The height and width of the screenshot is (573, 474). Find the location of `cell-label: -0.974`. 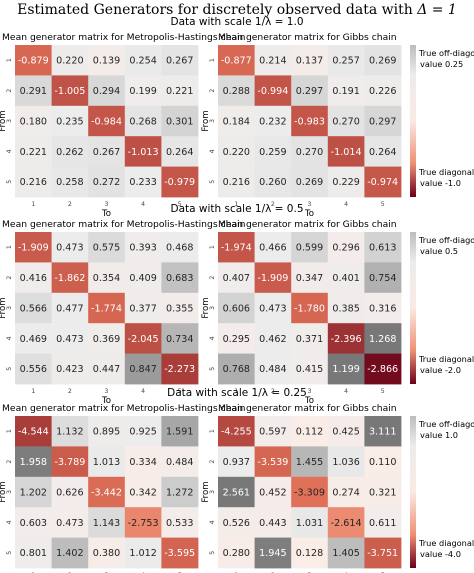

cell-label: -0.974 is located at coordinates (382, 182).